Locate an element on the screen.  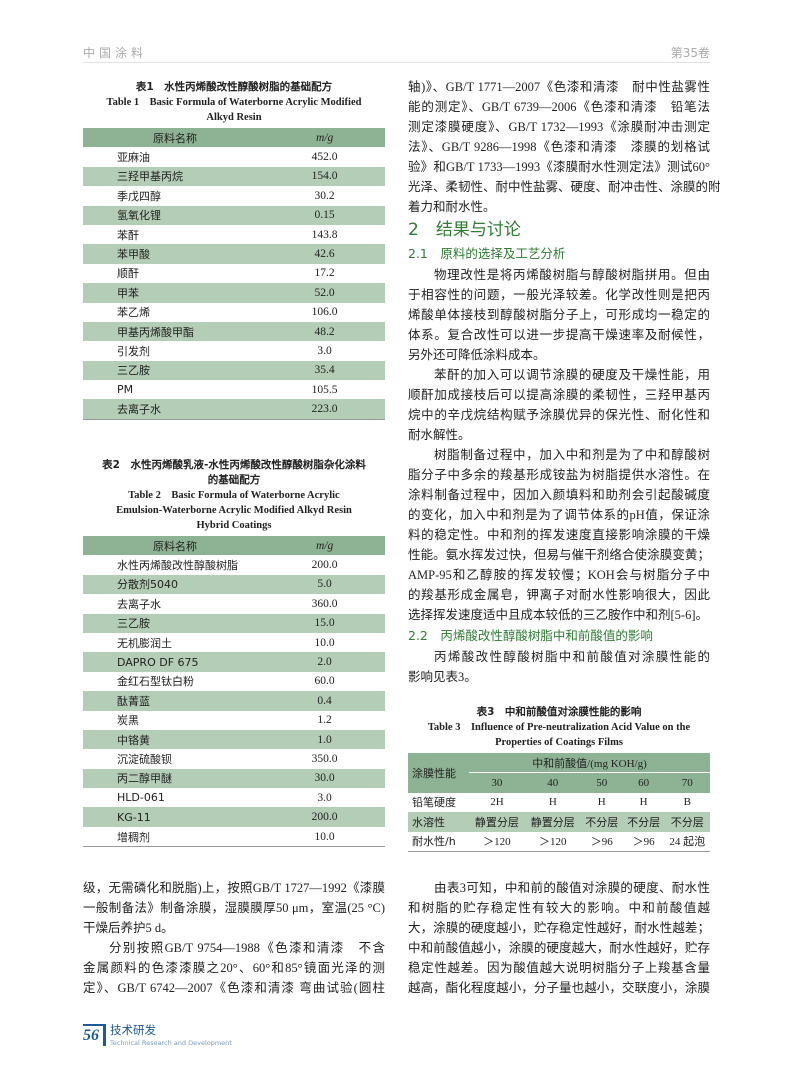
material-mass: 106.0 is located at coordinates (324, 312).